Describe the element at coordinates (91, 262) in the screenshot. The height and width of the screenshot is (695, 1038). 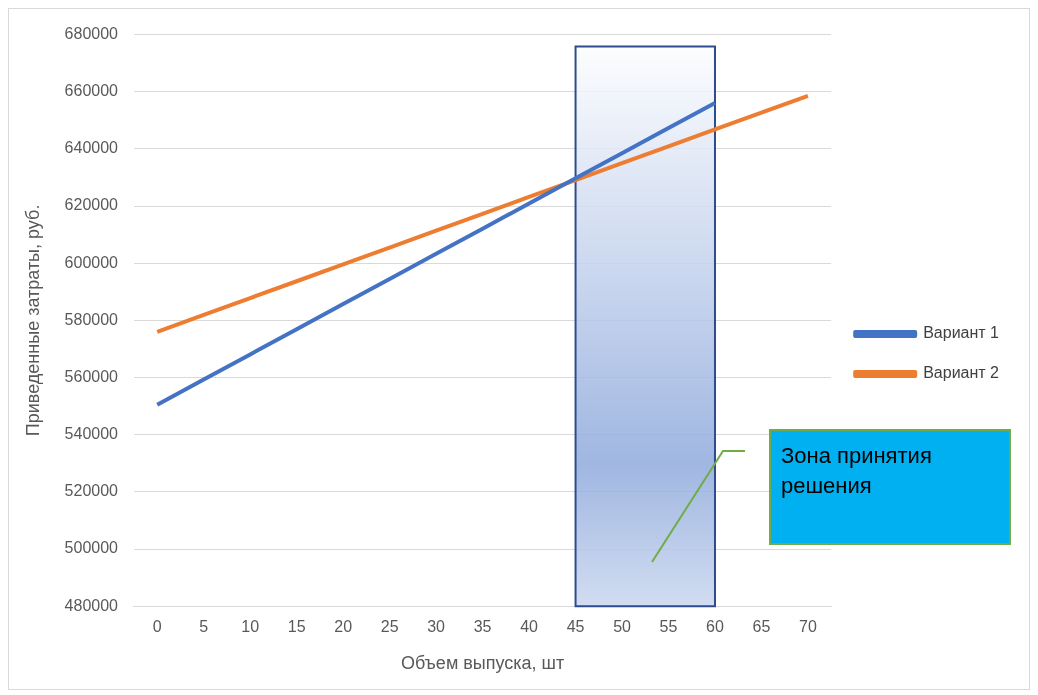
I see `y-tick-label: 600000` at that location.